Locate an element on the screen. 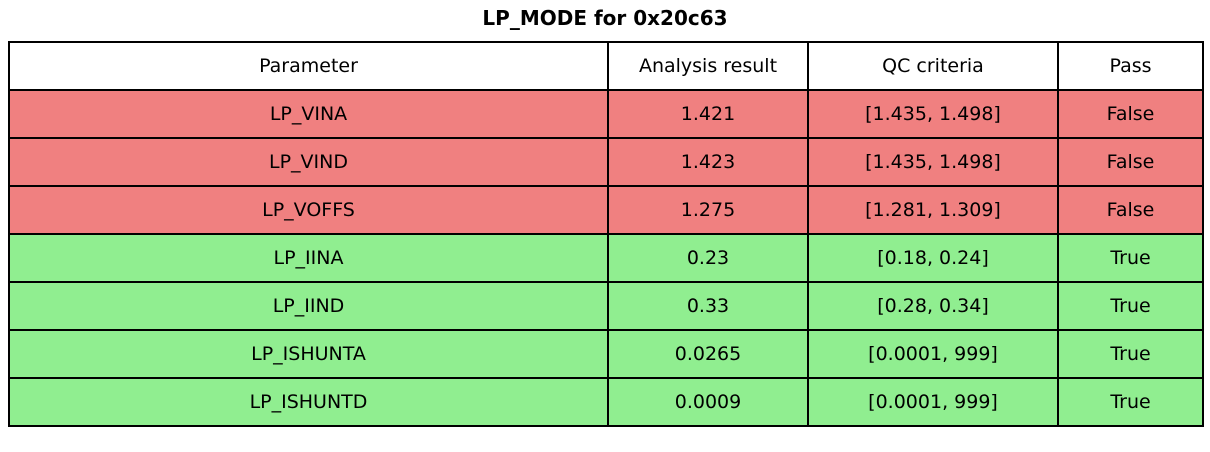 The height and width of the screenshot is (452, 1210). header-qc-criteria: QC criteria is located at coordinates (933, 66).